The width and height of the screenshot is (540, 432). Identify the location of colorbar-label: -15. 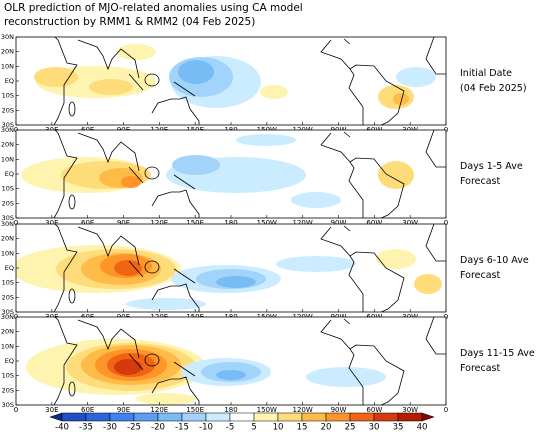
(182, 427).